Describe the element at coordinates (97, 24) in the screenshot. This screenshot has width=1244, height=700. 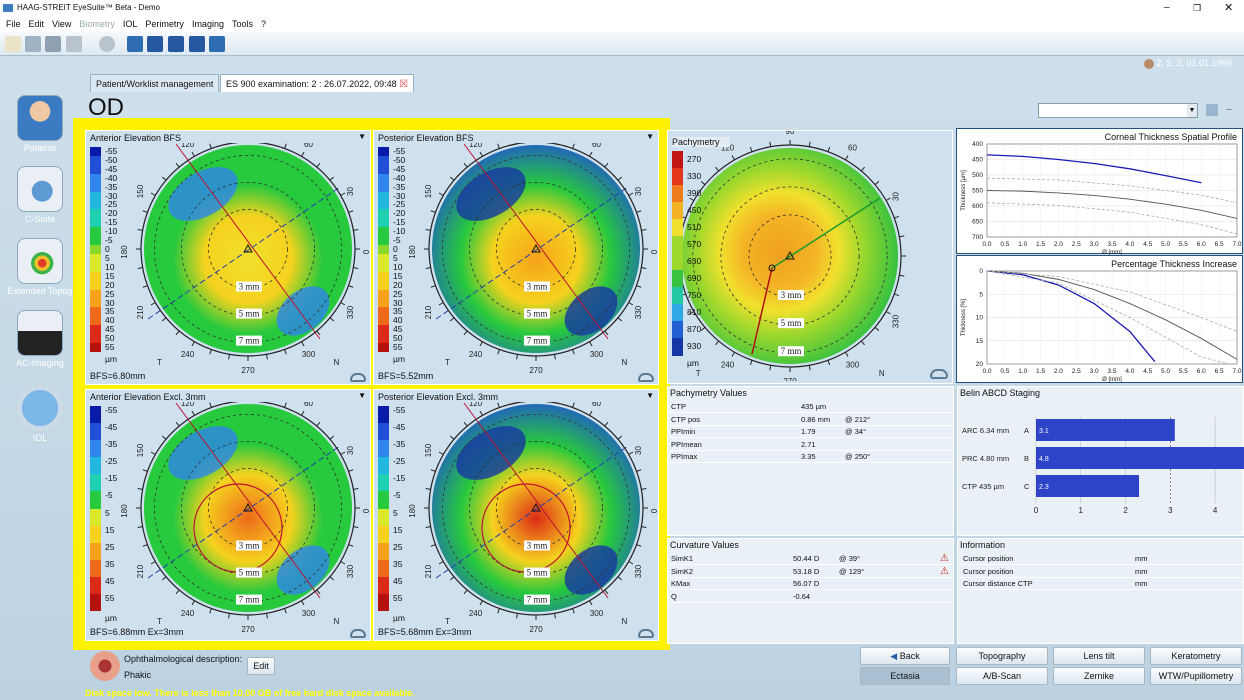
I see `menu-biometry: Biometry` at that location.